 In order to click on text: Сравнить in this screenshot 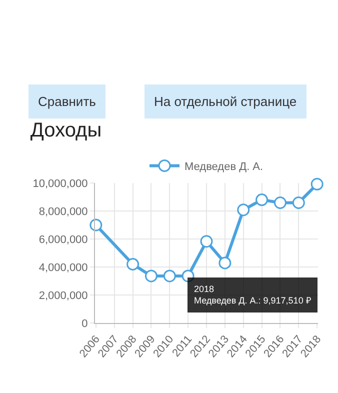, I will do `click(67, 101)`.